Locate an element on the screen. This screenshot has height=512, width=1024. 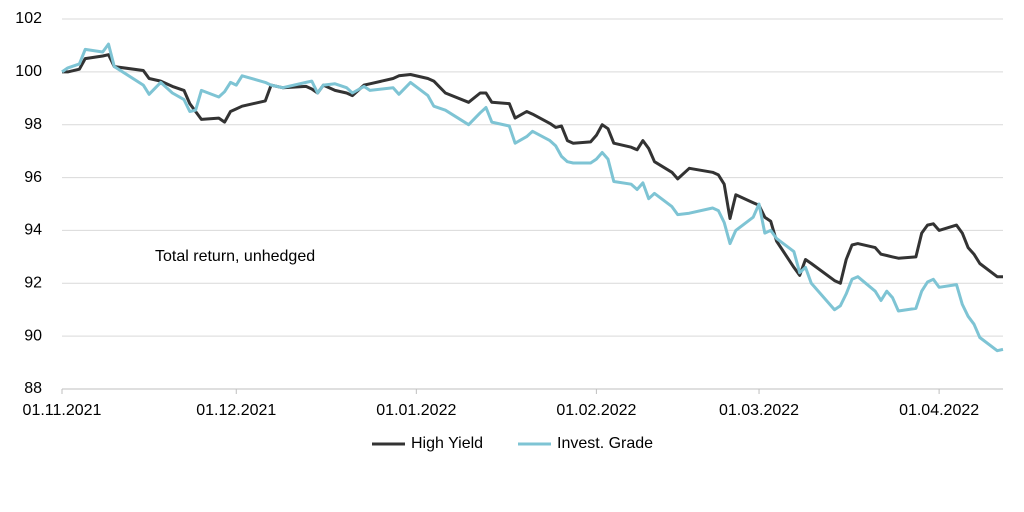
legend-label: High Yield is located at coordinates (447, 443).